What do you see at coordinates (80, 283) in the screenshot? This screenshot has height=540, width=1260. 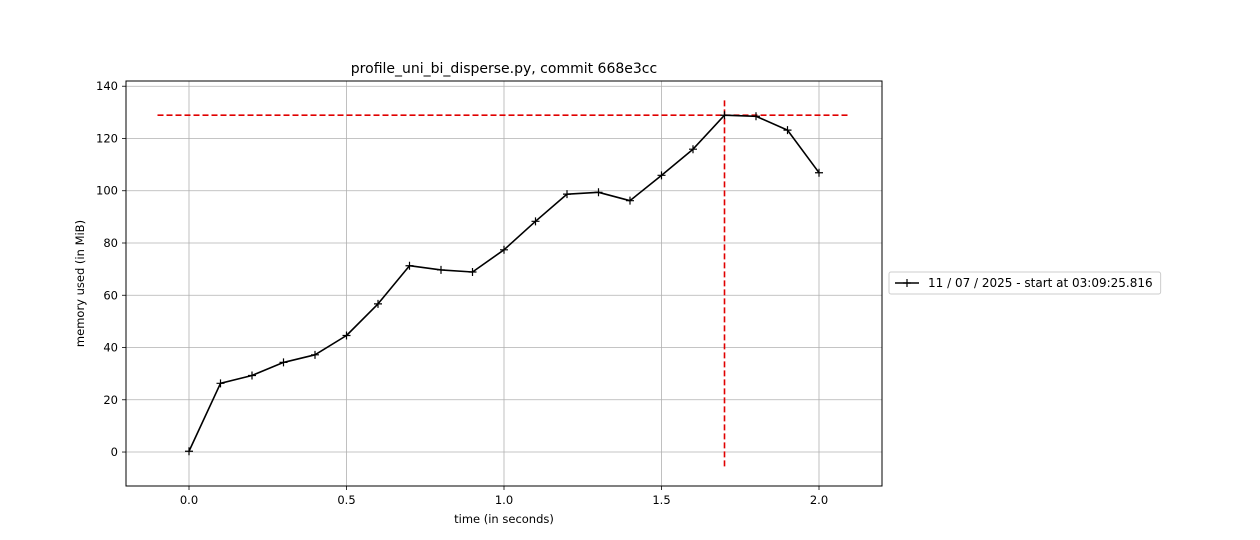 I see `y-axis-title: memory used (in MiB)` at bounding box center [80, 283].